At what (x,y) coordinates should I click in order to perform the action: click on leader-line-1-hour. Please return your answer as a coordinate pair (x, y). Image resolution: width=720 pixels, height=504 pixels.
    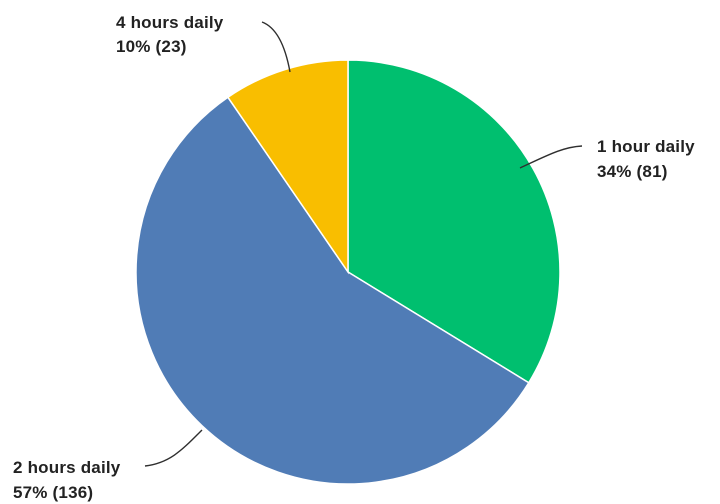
    Looking at the image, I should click on (551, 157).